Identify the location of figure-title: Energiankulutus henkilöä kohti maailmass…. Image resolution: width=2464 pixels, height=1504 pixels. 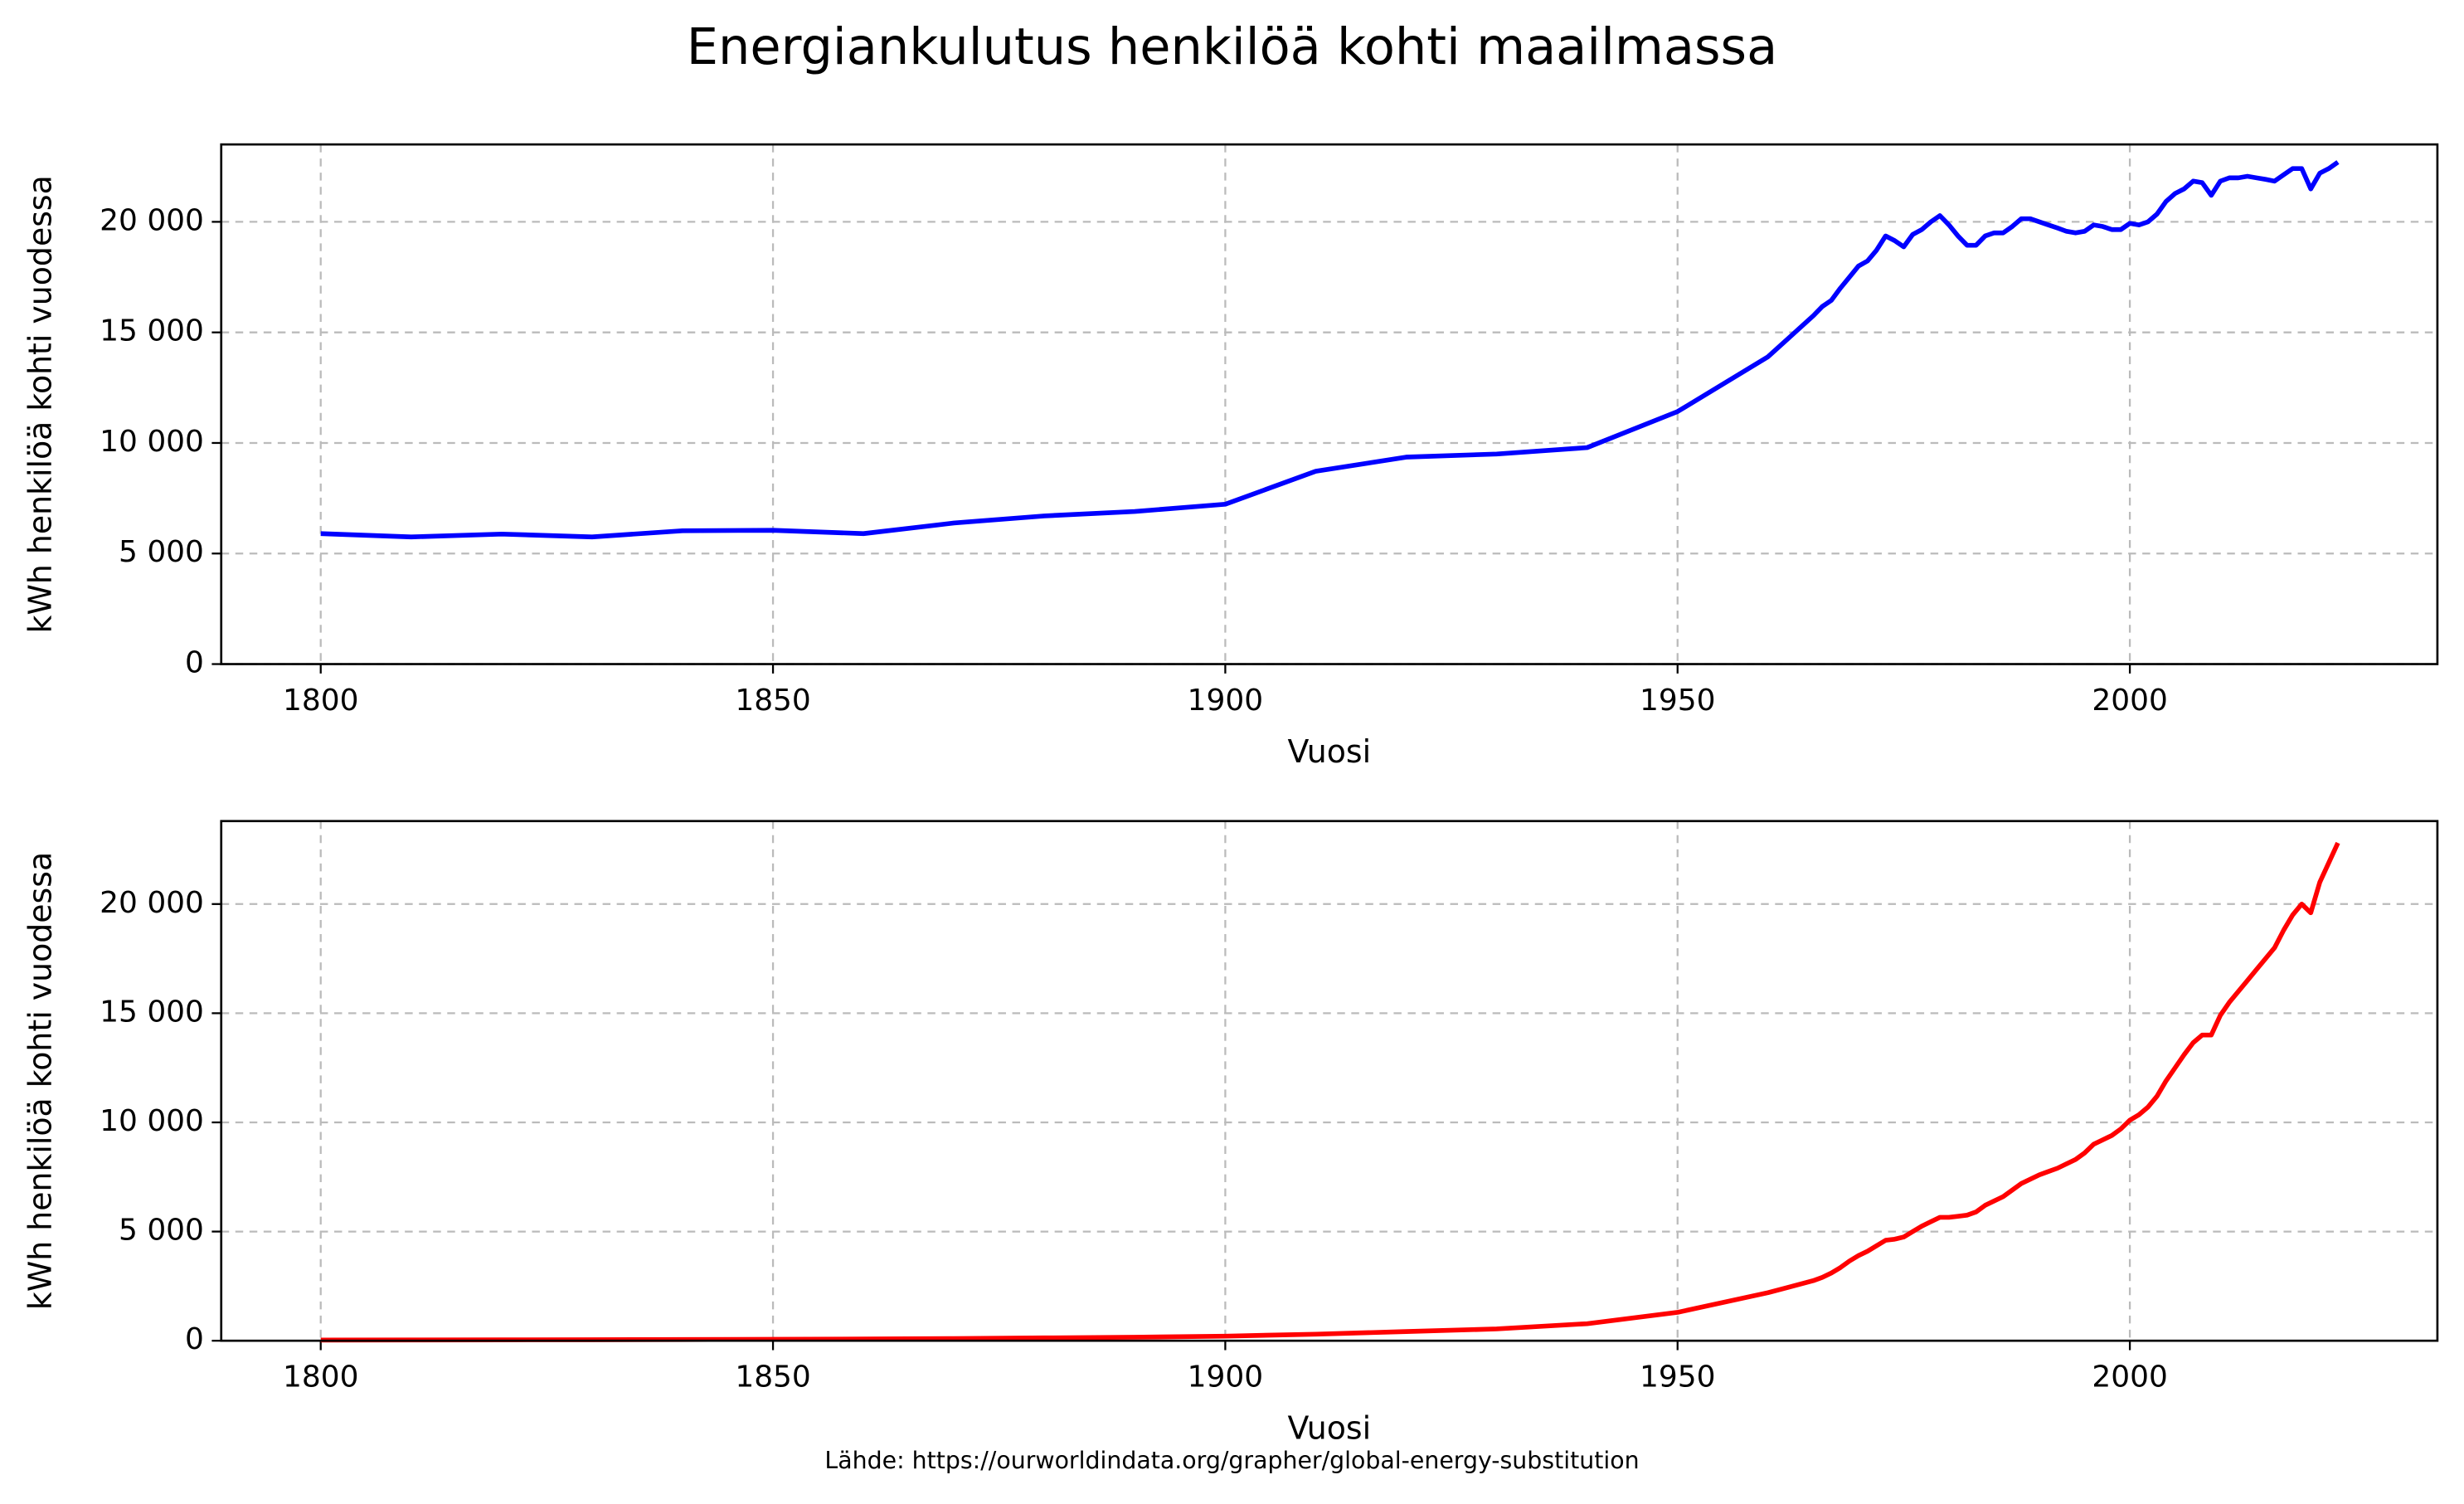
(1232, 47).